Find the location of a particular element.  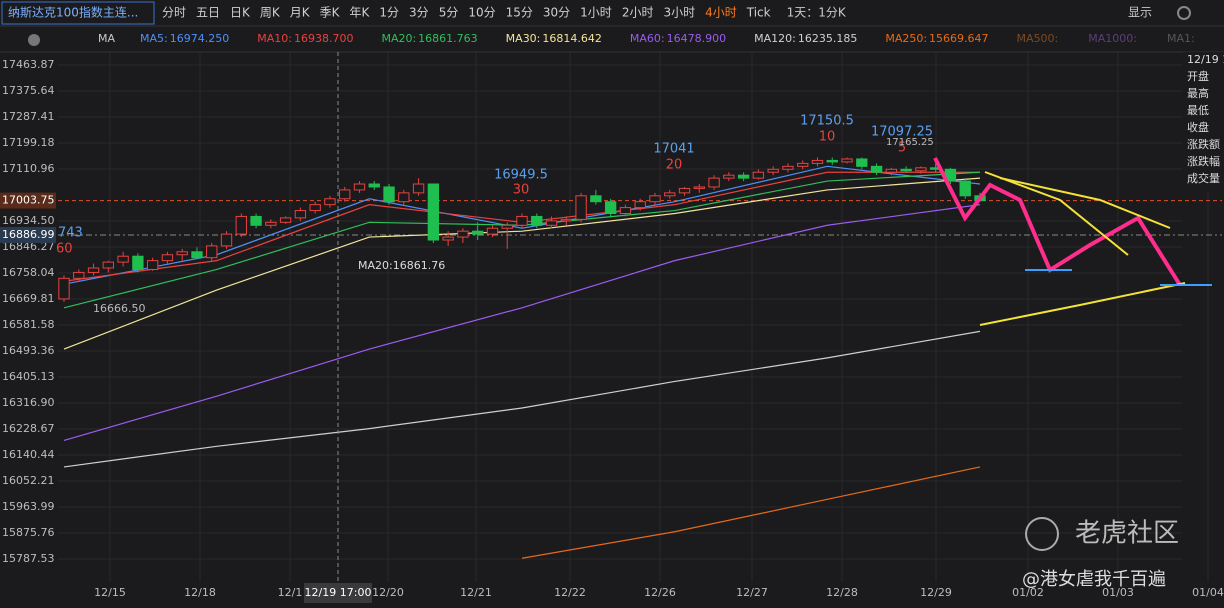

period-tab: 3分 is located at coordinates (419, 13).